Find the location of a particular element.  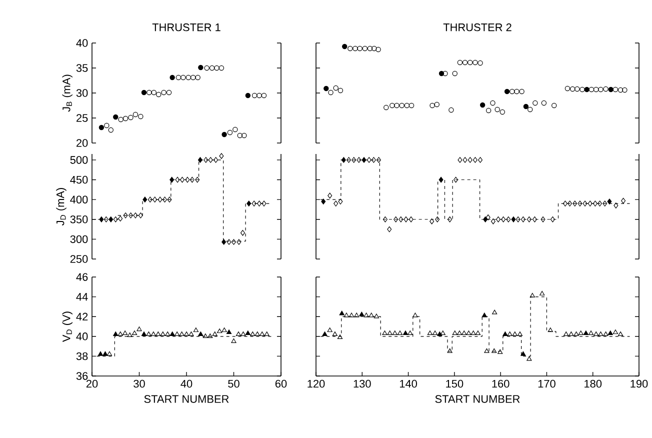

y-tick-label: 38 is located at coordinates (82, 356).